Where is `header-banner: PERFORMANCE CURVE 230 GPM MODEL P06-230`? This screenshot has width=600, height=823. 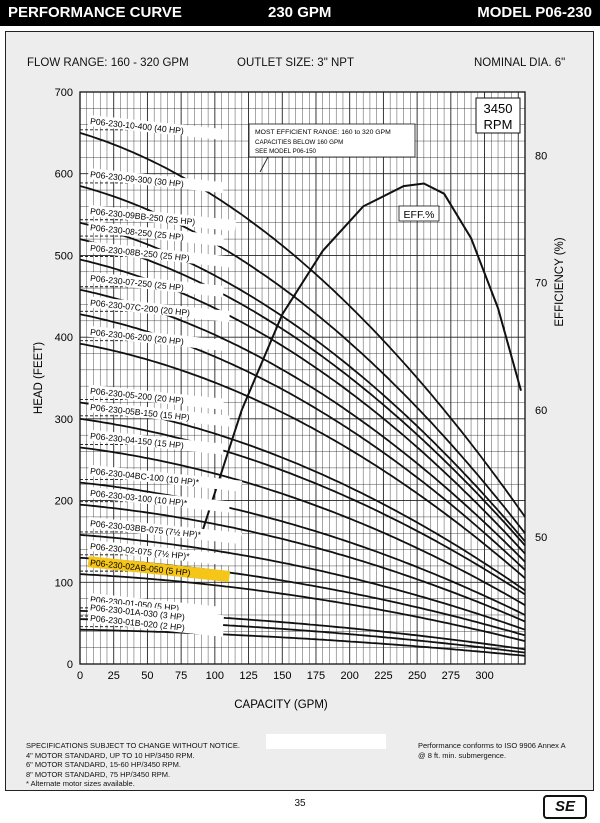 header-banner: PERFORMANCE CURVE 230 GPM MODEL P06-230 is located at coordinates (300, 13).